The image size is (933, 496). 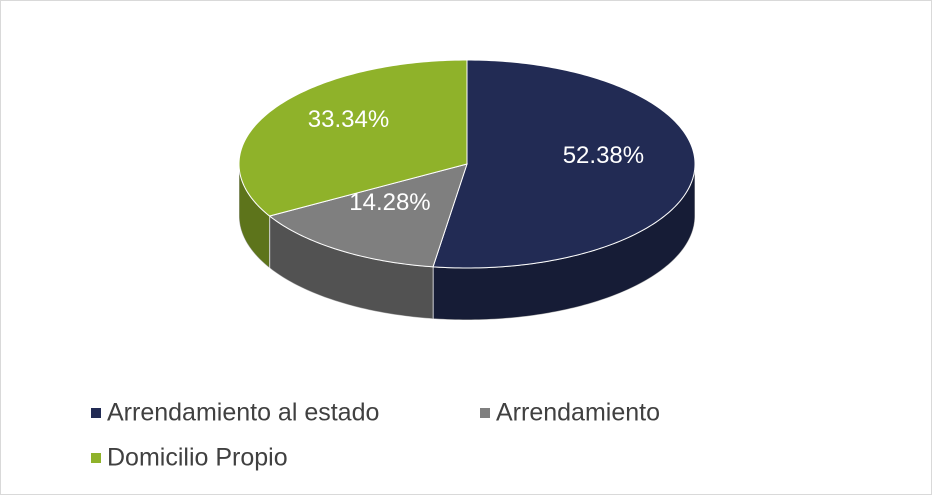 I want to click on data-labels: 52.38% 14.28% 33.34%, so click(x=476, y=161).